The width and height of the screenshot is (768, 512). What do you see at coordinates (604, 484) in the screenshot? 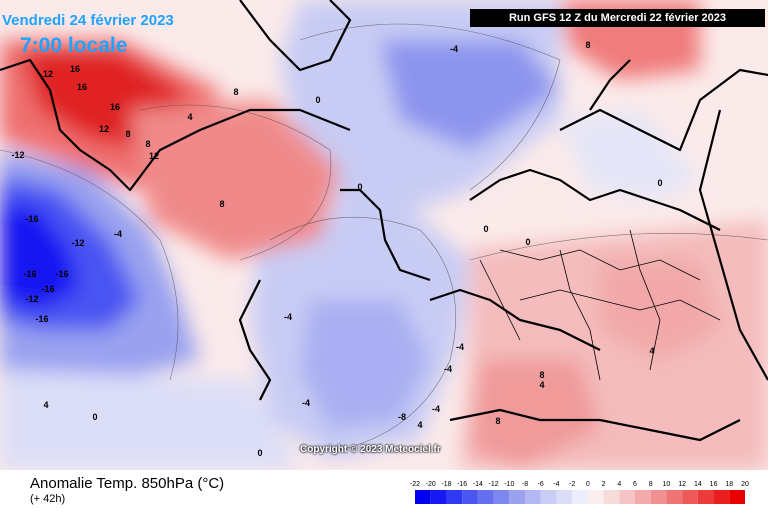
I see `legend-tick-label: 2` at bounding box center [604, 484].